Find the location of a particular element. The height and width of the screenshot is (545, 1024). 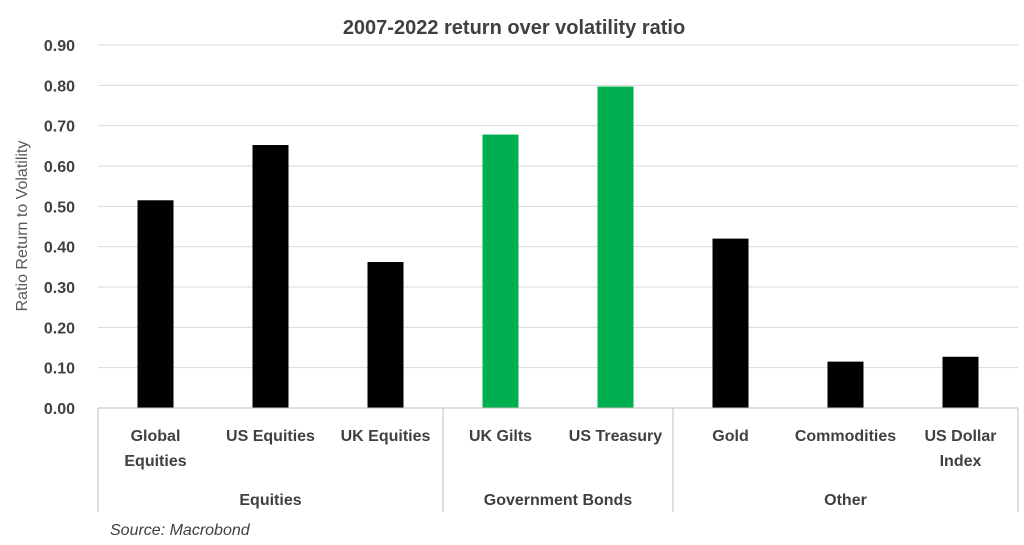

category-label: UK Gilts is located at coordinates (500, 436).